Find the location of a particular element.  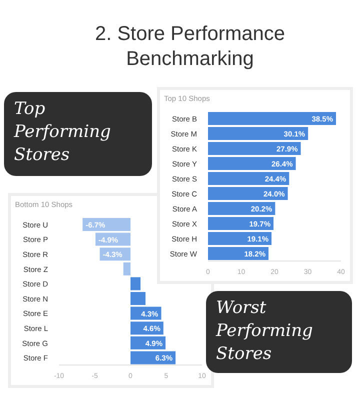

text: Worst Performing Stores is located at coordinates (279, 332).